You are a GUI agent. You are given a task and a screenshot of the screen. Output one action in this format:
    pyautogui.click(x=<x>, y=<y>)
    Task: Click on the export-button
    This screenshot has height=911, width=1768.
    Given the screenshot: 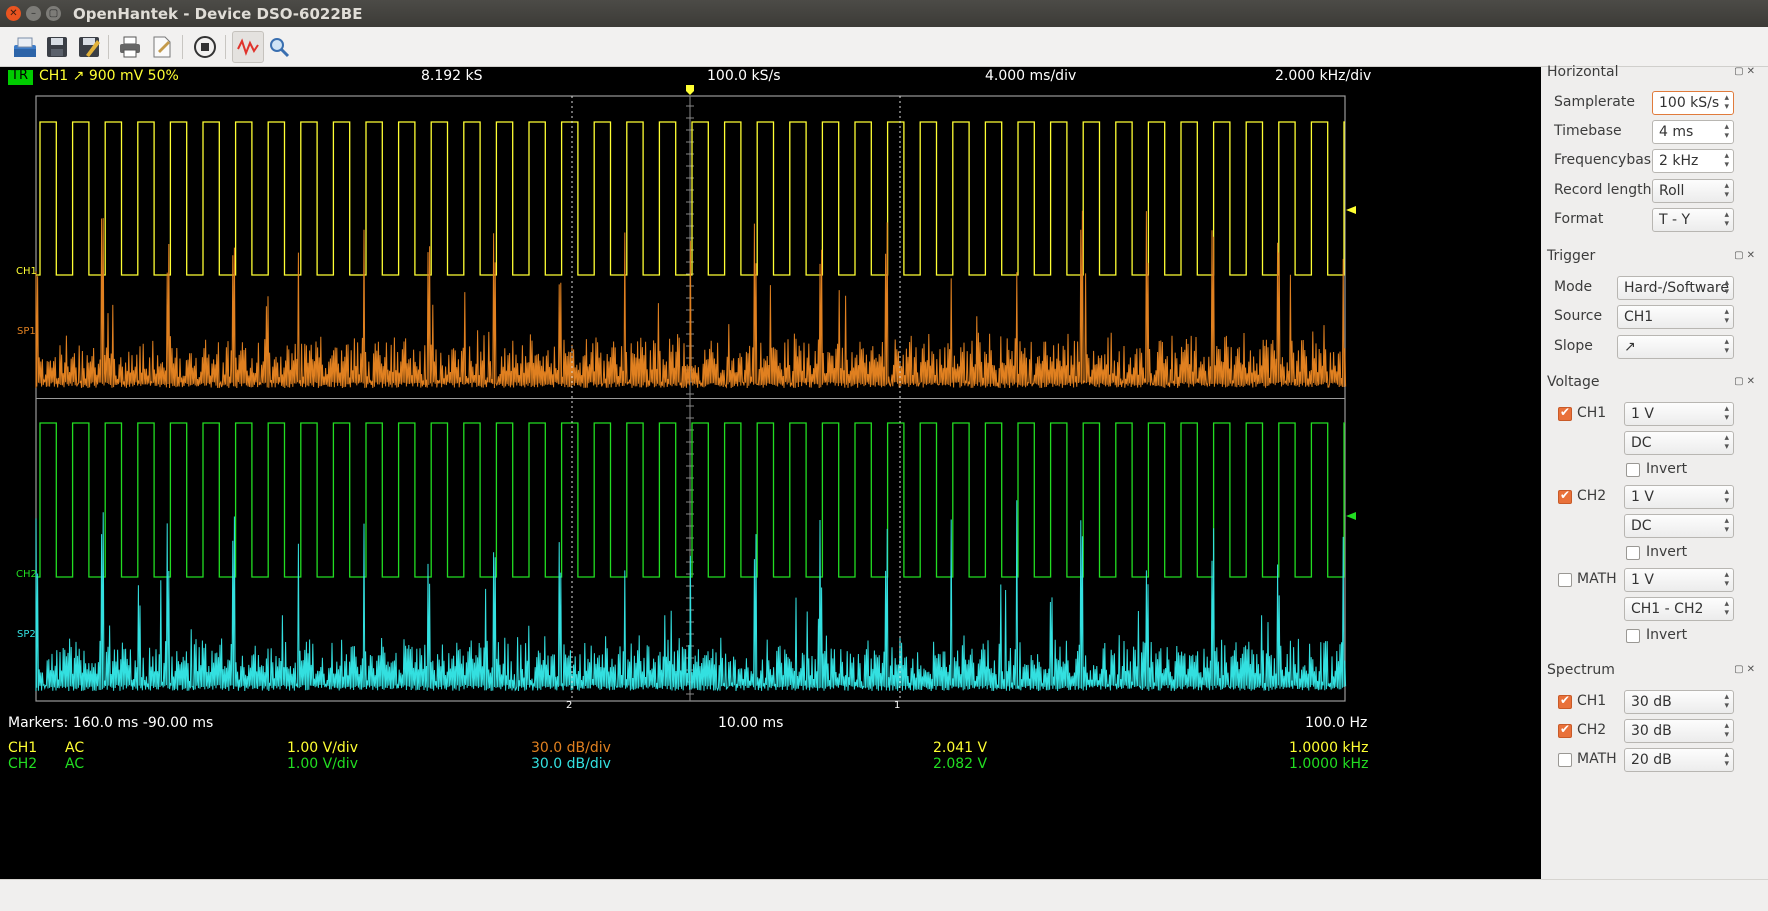 What is the action you would take?
    pyautogui.click(x=162, y=47)
    